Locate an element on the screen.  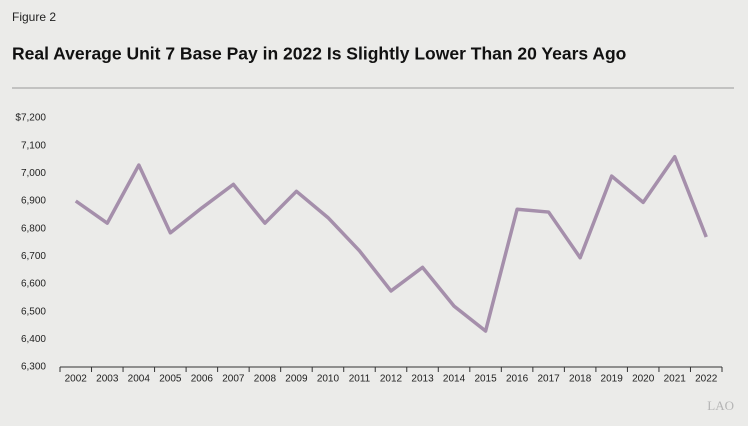
x-tick-label: 2005 is located at coordinates (170, 379).